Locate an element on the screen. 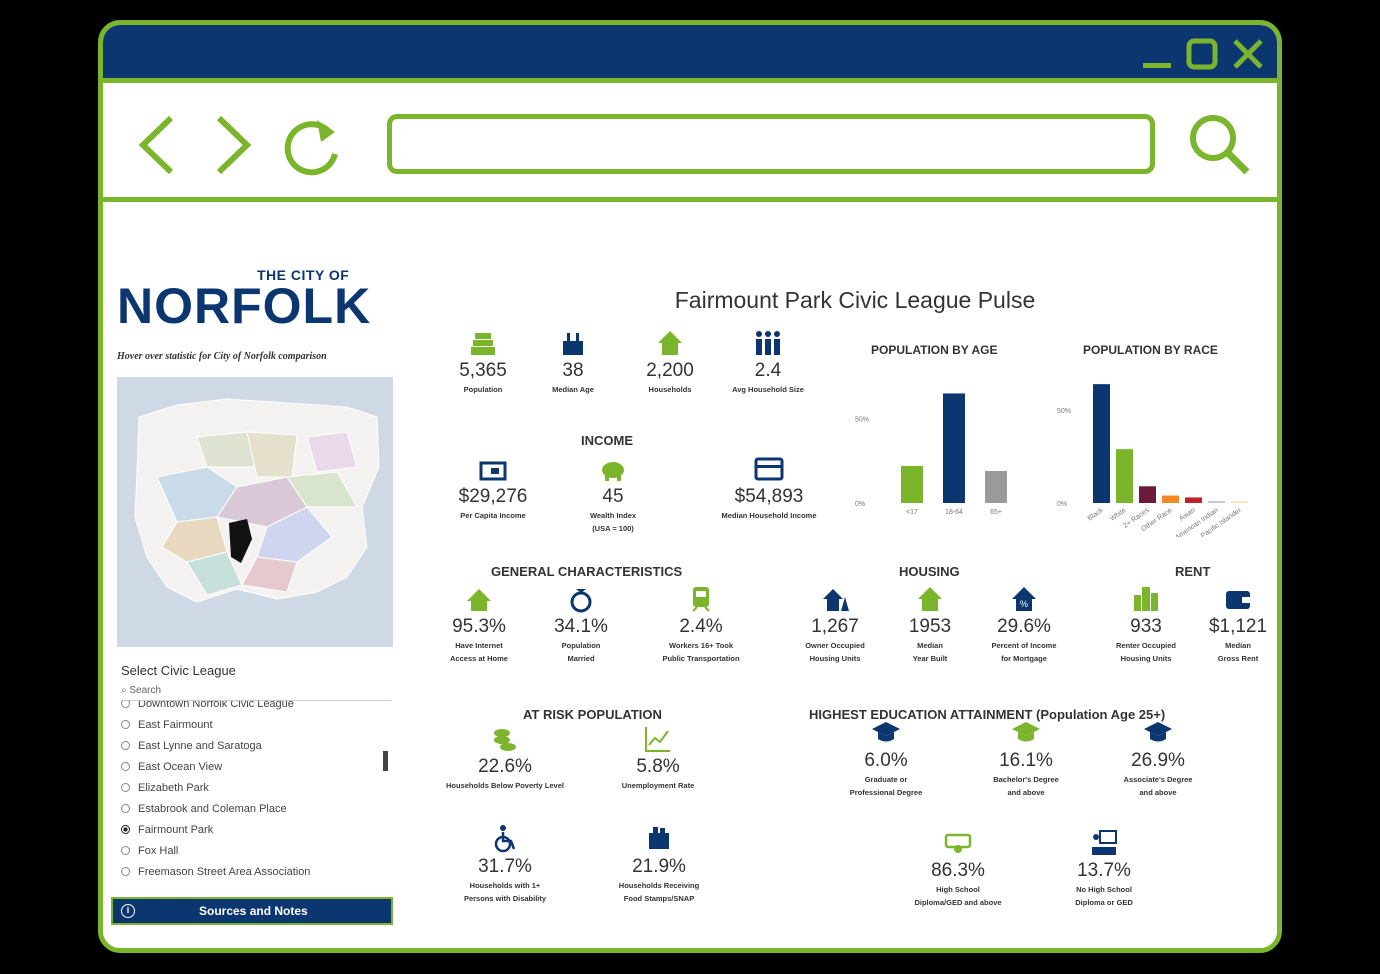  wifi-house-icon is located at coordinates (479, 600).